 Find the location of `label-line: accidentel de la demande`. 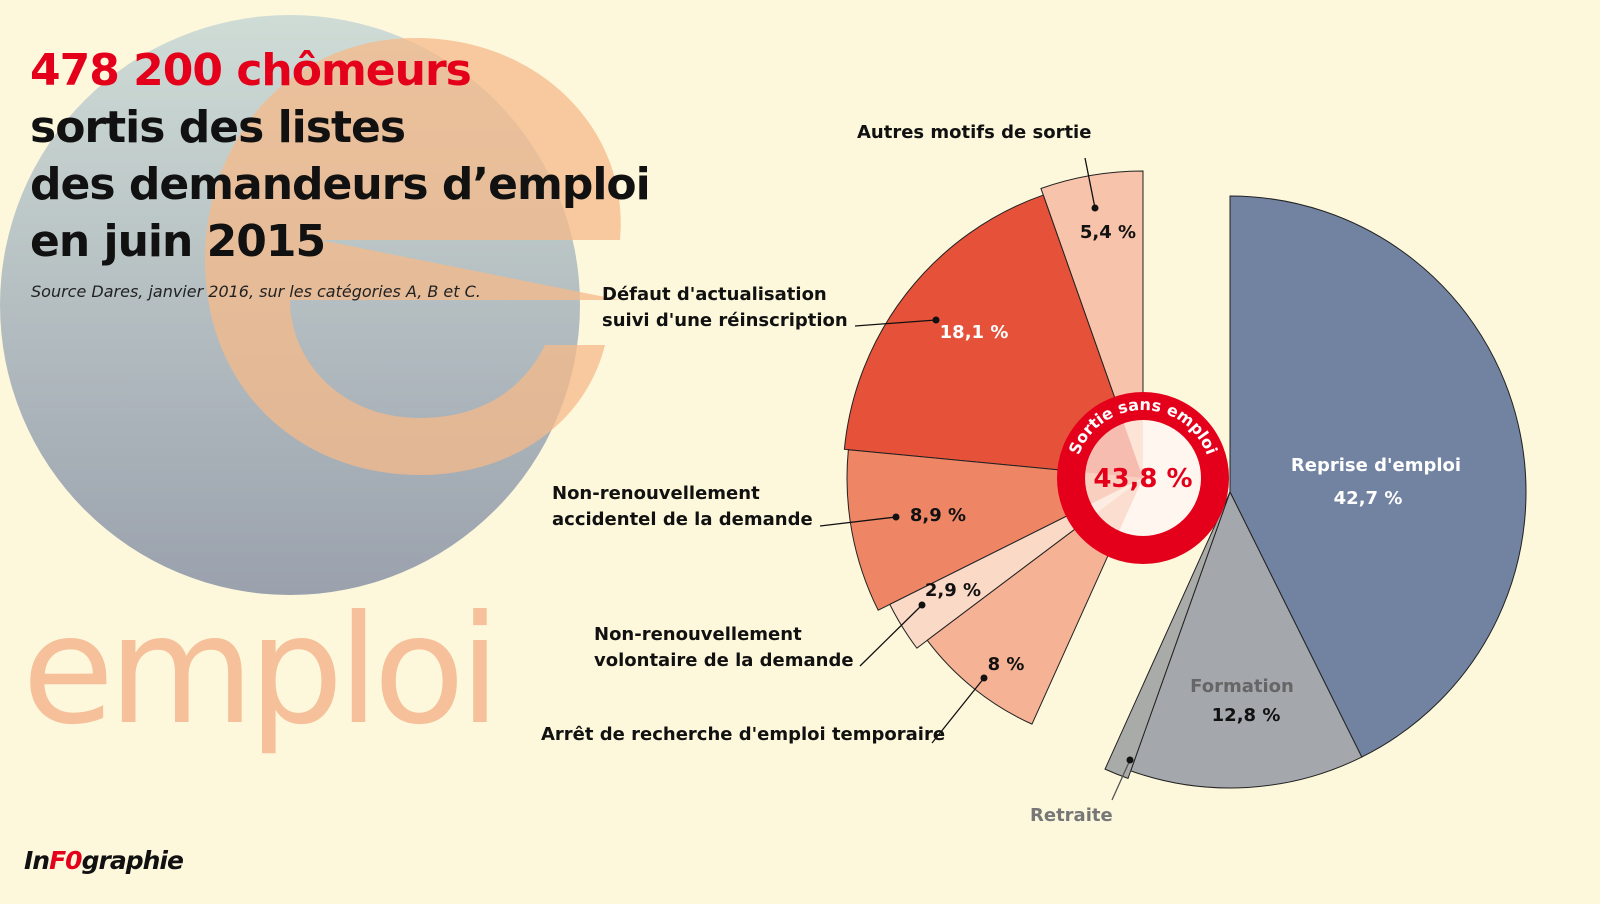

label-line: accidentel de la demande is located at coordinates (682, 519).